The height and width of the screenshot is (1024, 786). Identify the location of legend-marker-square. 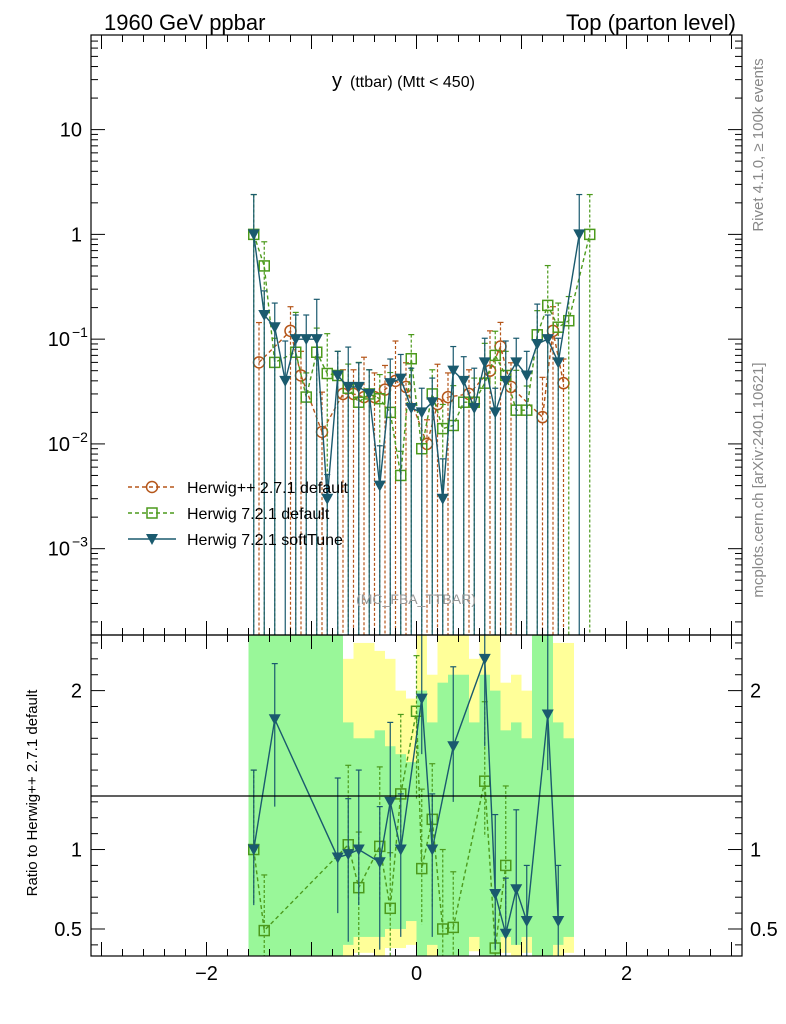
(152, 513).